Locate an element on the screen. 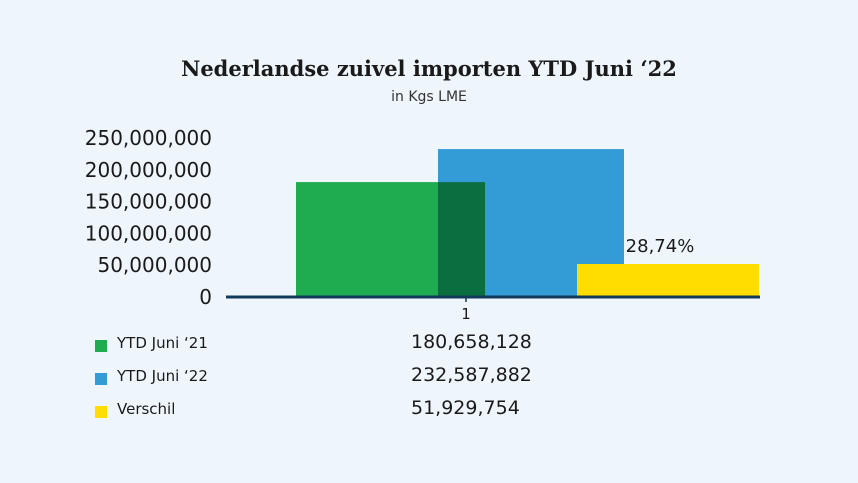 This screenshot has width=858, height=483. chart-title: Nederlandse zuivel importen YTD Juni ‘22 is located at coordinates (429, 68).